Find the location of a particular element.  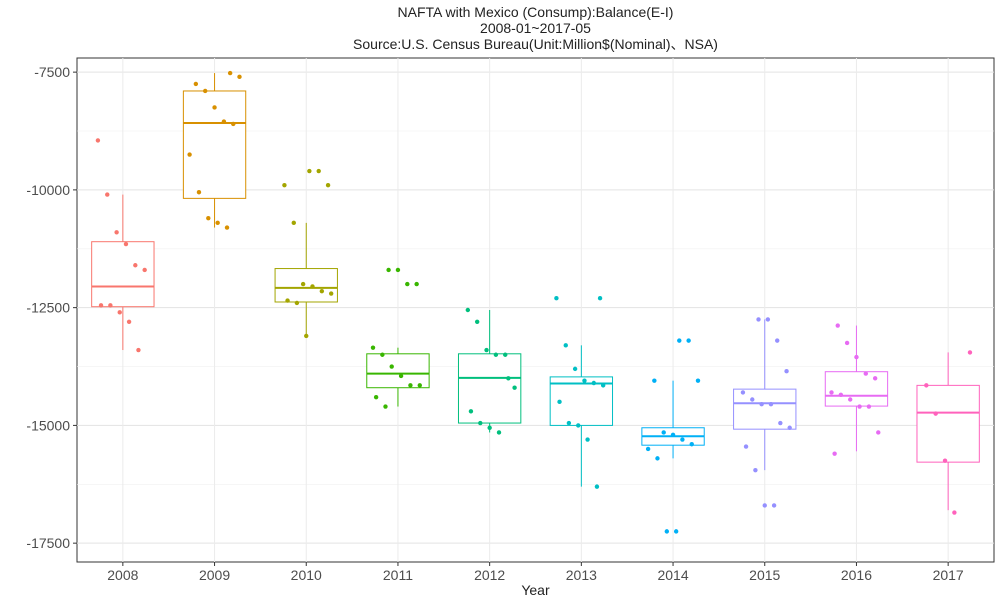

x-tick-label: 2013 is located at coordinates (581, 575).